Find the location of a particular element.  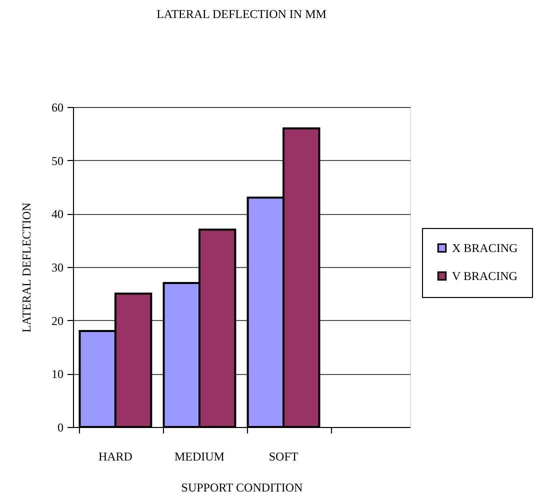

y-tick-label: 60 is located at coordinates (58, 107).